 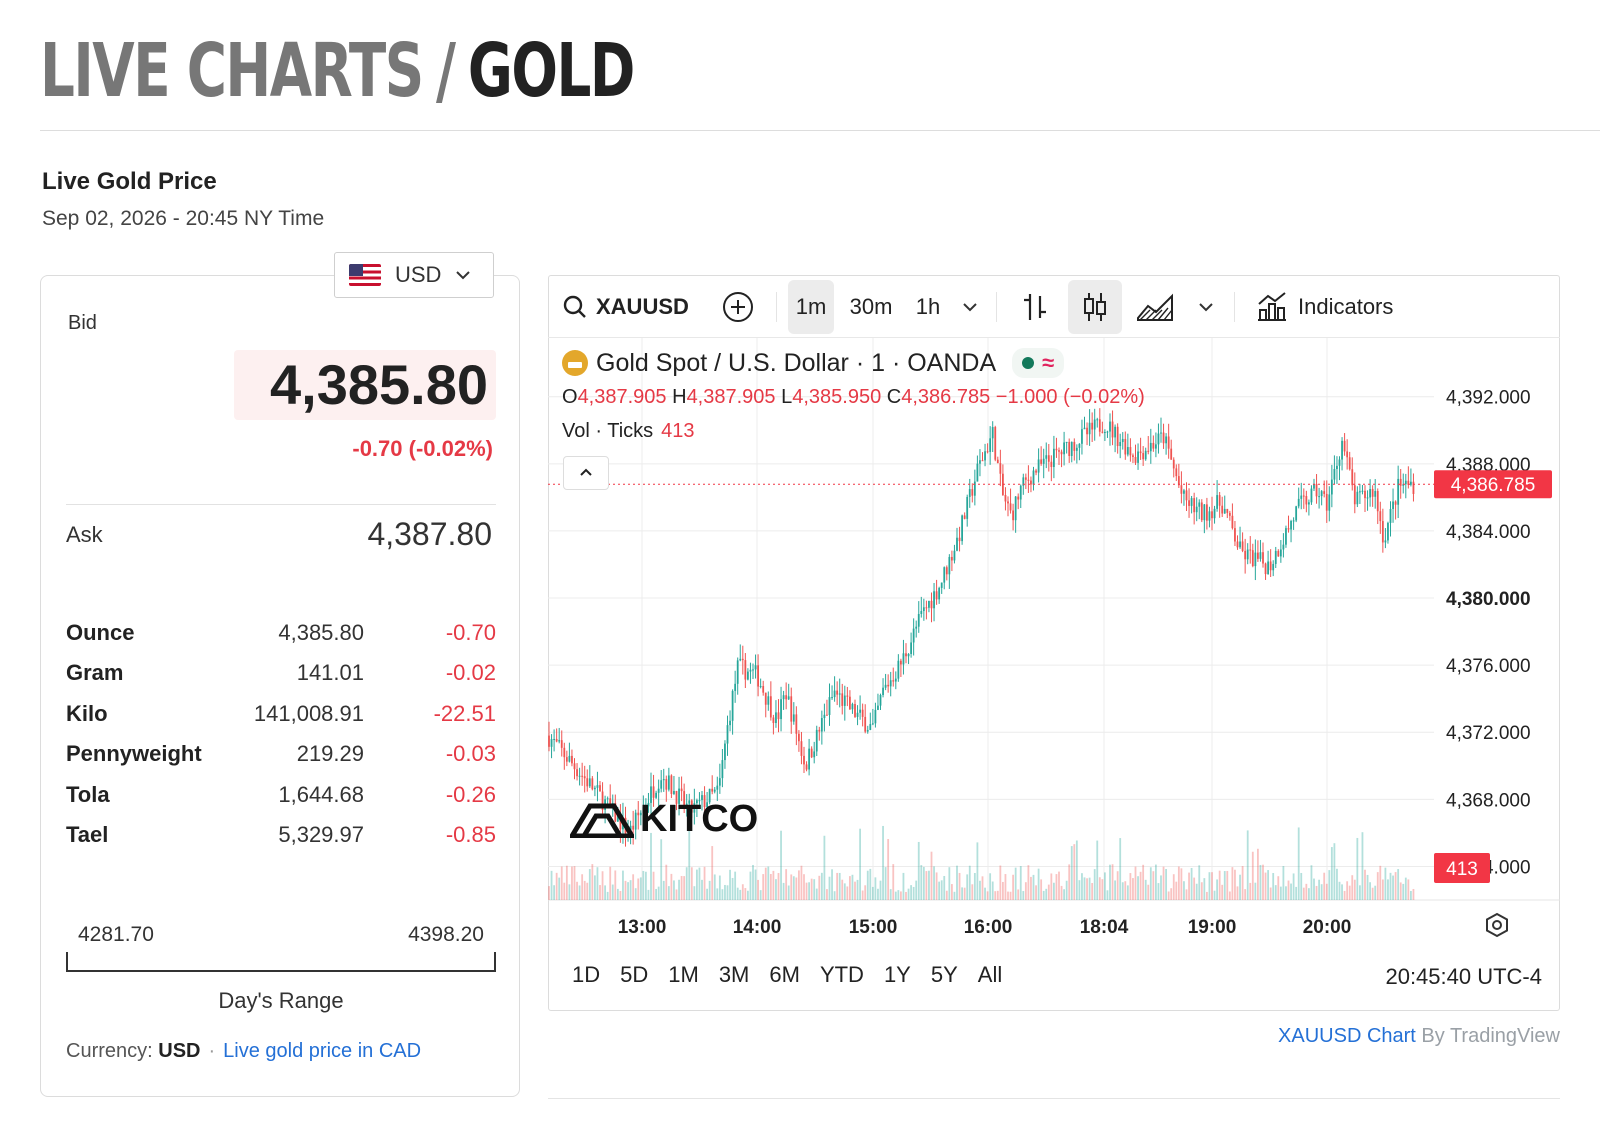 I want to click on ohlc-open: 4,387.905, so click(x=622, y=397).